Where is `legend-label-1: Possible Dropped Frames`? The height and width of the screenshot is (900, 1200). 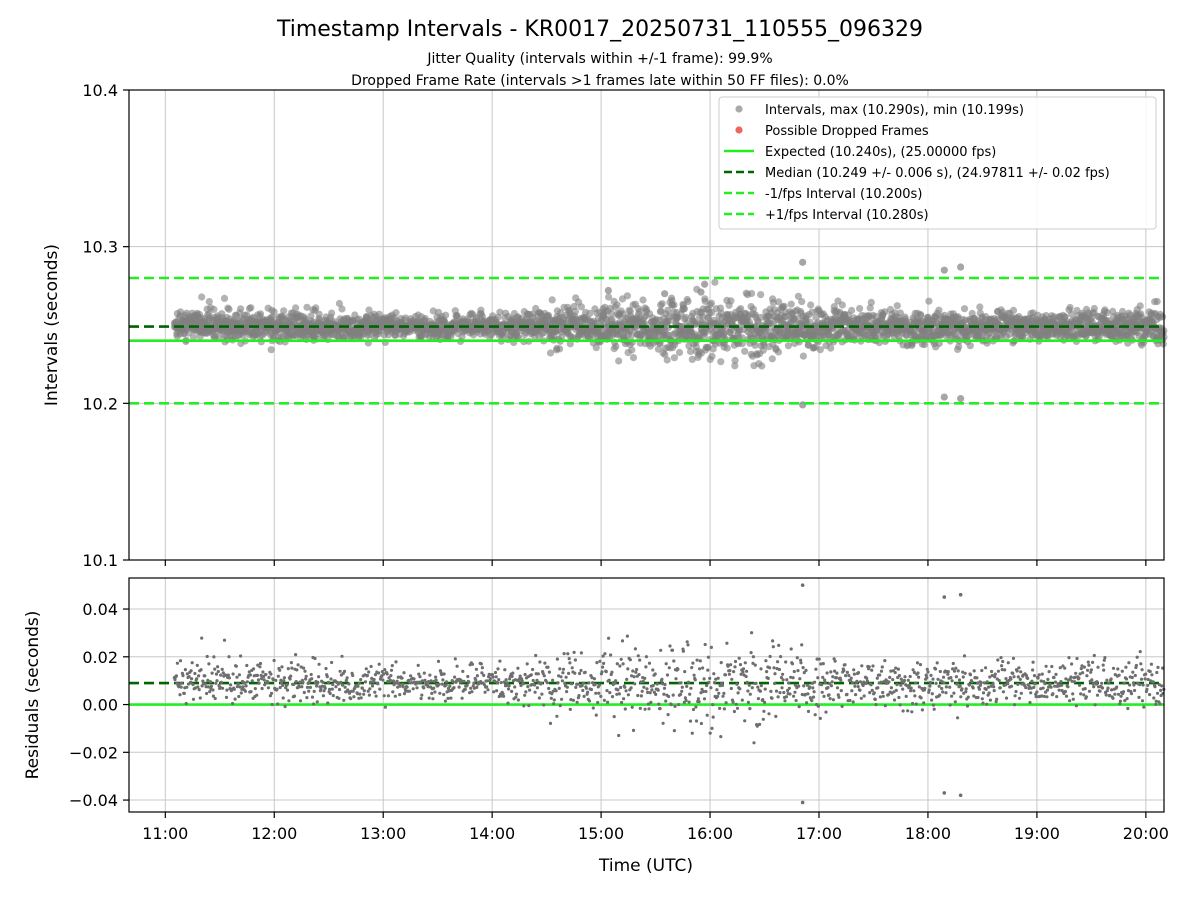
legend-label-1: Possible Dropped Frames is located at coordinates (847, 131).